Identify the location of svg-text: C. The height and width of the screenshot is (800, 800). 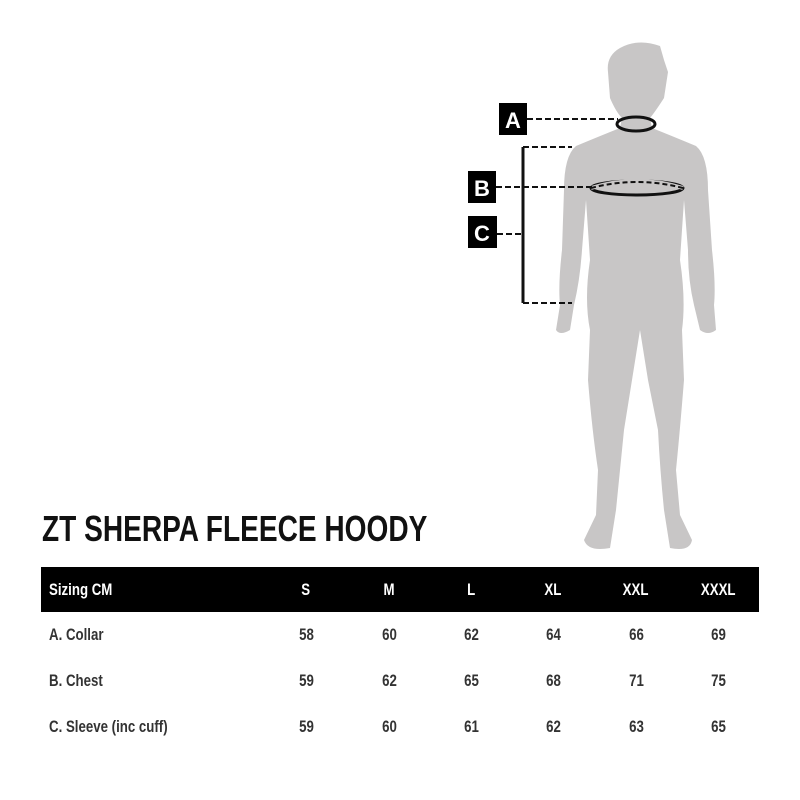
(482, 233).